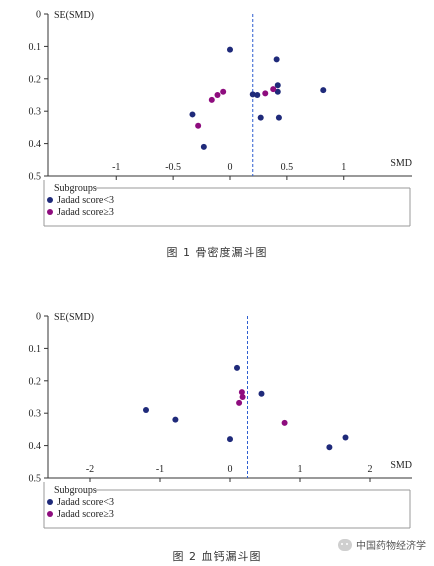  Describe the element at coordinates (173, 167) in the screenshot. I see `x-tick-label: -0.5` at that location.